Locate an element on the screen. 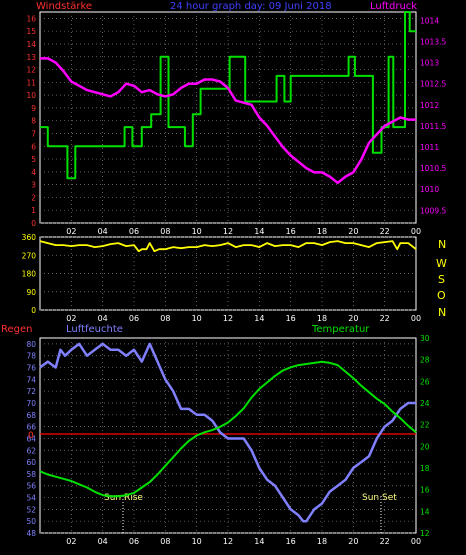  y-tick-label: 80 is located at coordinates (31, 344).